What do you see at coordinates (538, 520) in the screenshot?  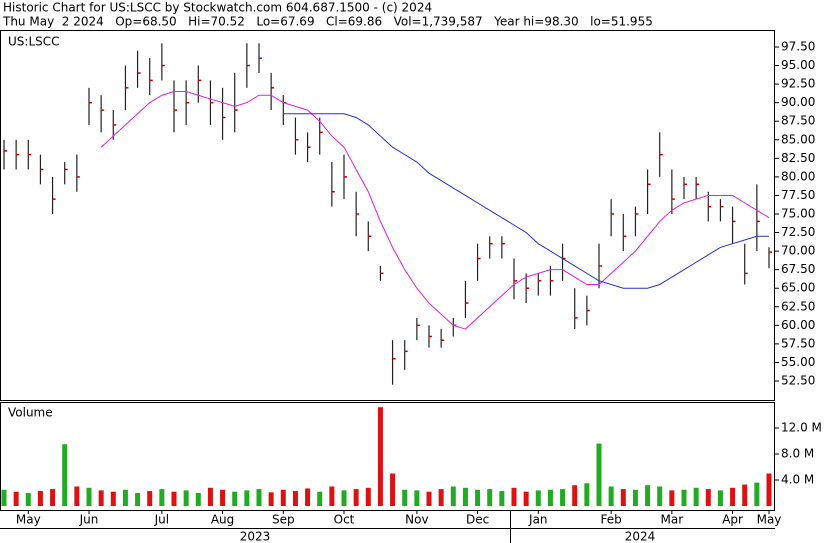 I see `x-tick-label: Jan` at bounding box center [538, 520].